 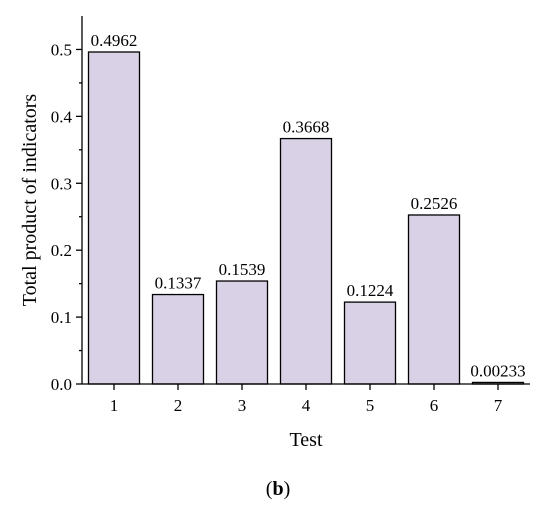 I want to click on panel-label-letter: b, so click(x=277, y=489).